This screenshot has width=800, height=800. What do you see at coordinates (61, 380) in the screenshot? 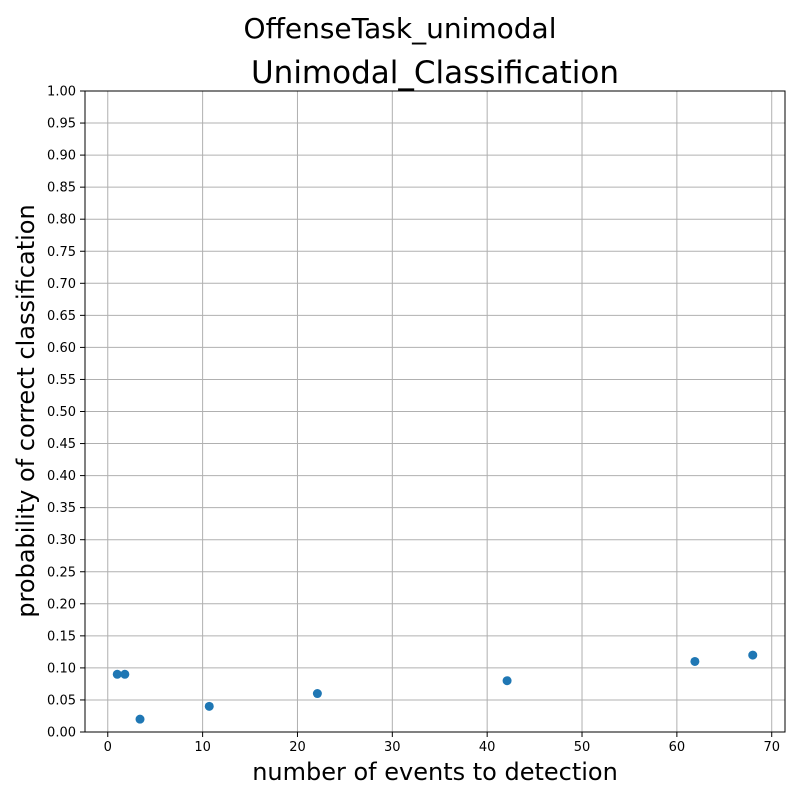
I see `y-tick-label: 0.55` at bounding box center [61, 380].